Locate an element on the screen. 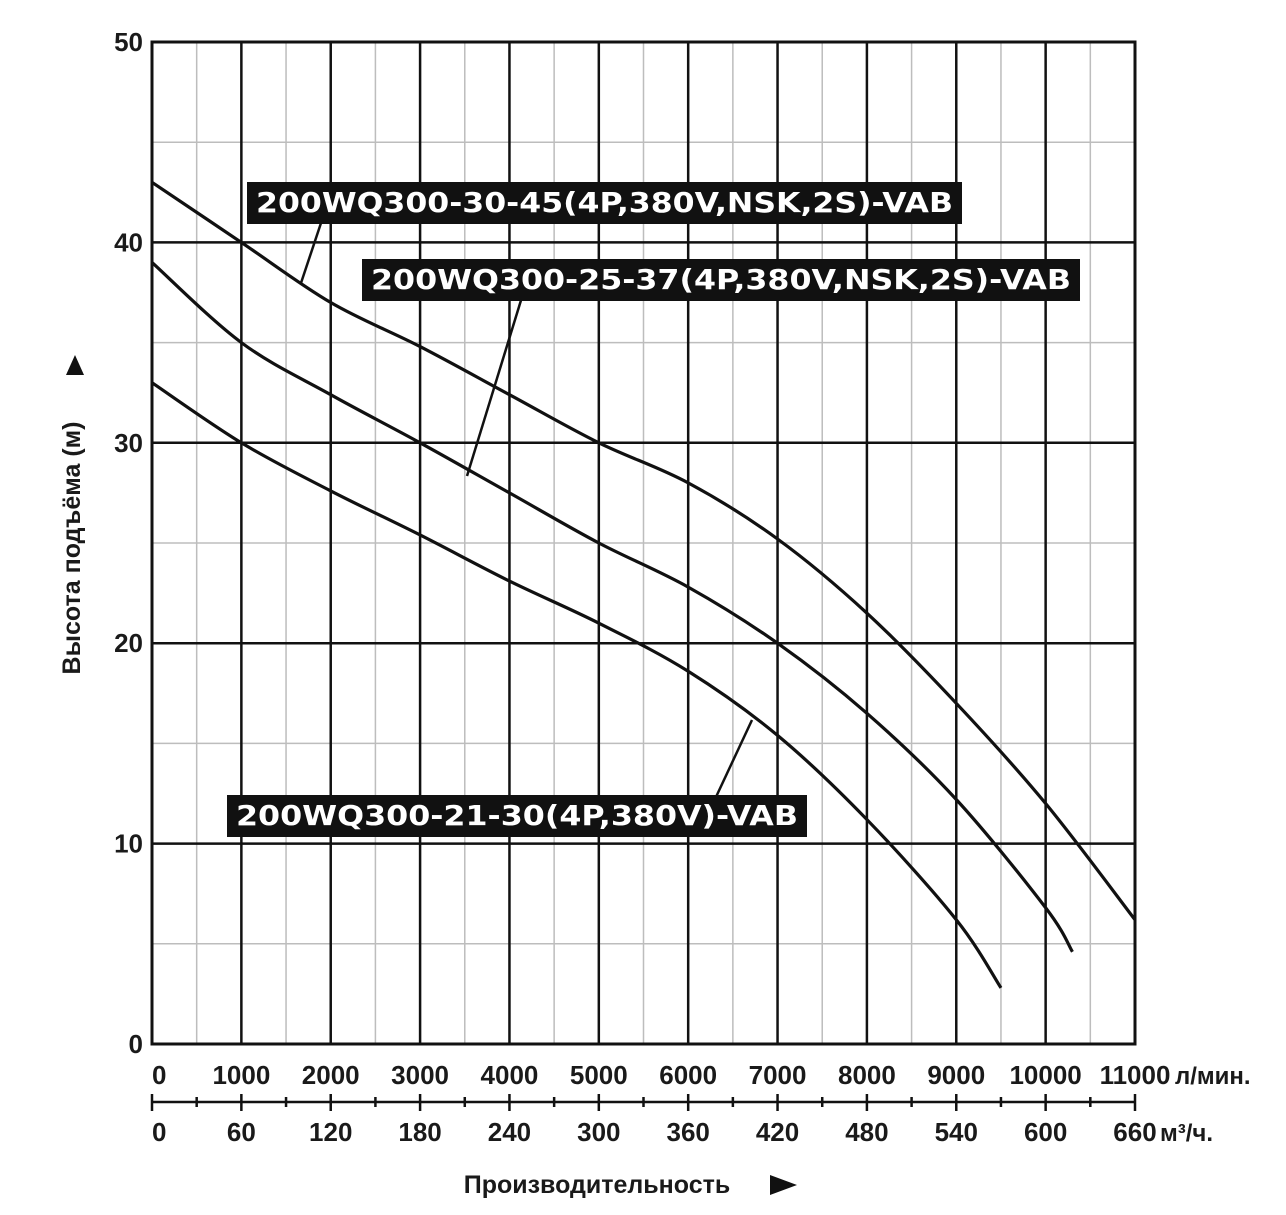 This screenshot has height=1215, width=1286. x-tick-label-secondary: 120 is located at coordinates (330, 1132).